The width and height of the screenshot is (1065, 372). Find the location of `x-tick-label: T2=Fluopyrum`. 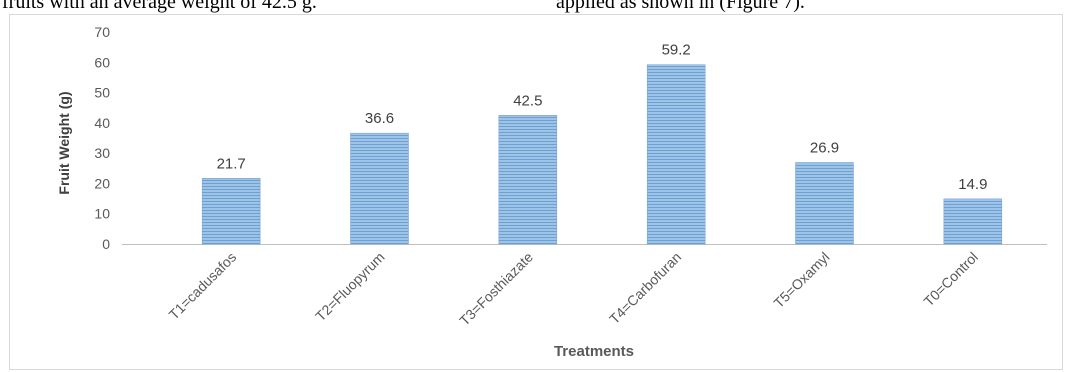

x-tick-label: T2=Fluopyrum is located at coordinates (349, 286).